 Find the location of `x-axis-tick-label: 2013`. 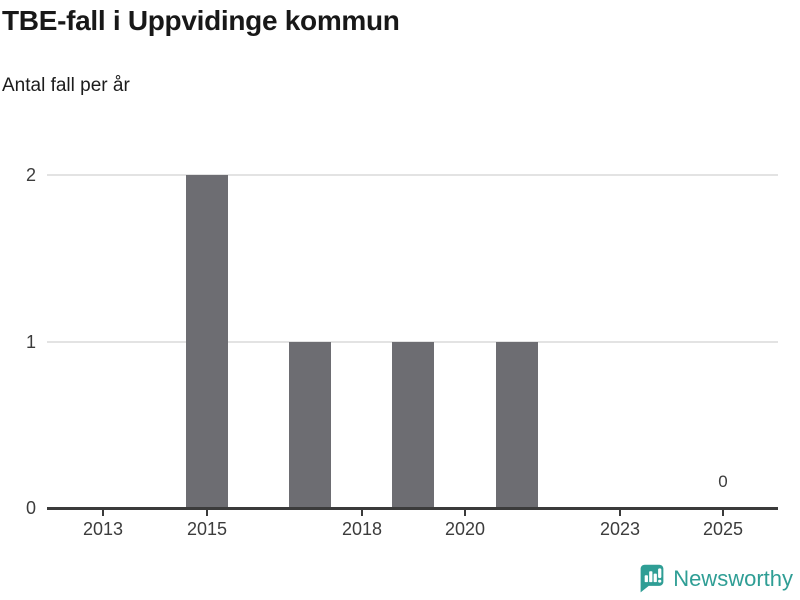

x-axis-tick-label: 2013 is located at coordinates (103, 529).